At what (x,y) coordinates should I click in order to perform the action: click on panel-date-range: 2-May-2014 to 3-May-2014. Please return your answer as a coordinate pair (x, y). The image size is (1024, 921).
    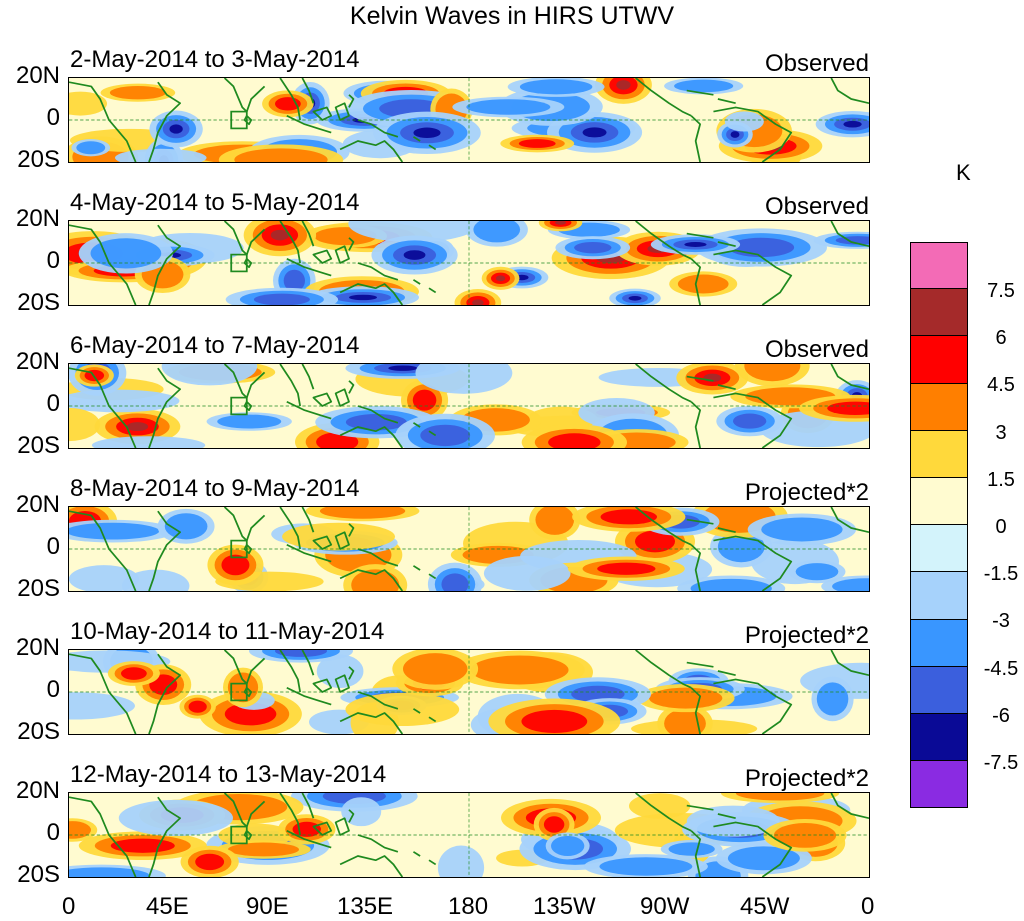
    Looking at the image, I should click on (215, 59).